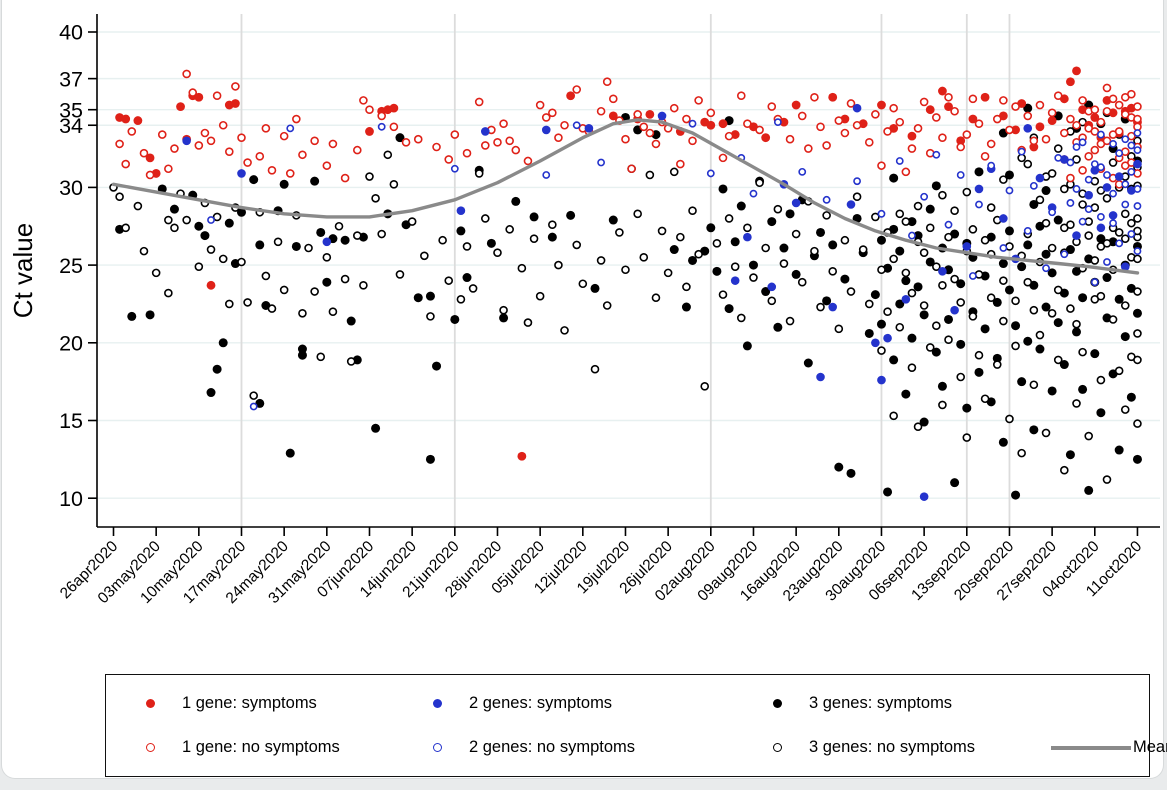  What do you see at coordinates (71, 266) in the screenshot?
I see `y-tick-label: 25` at bounding box center [71, 266].